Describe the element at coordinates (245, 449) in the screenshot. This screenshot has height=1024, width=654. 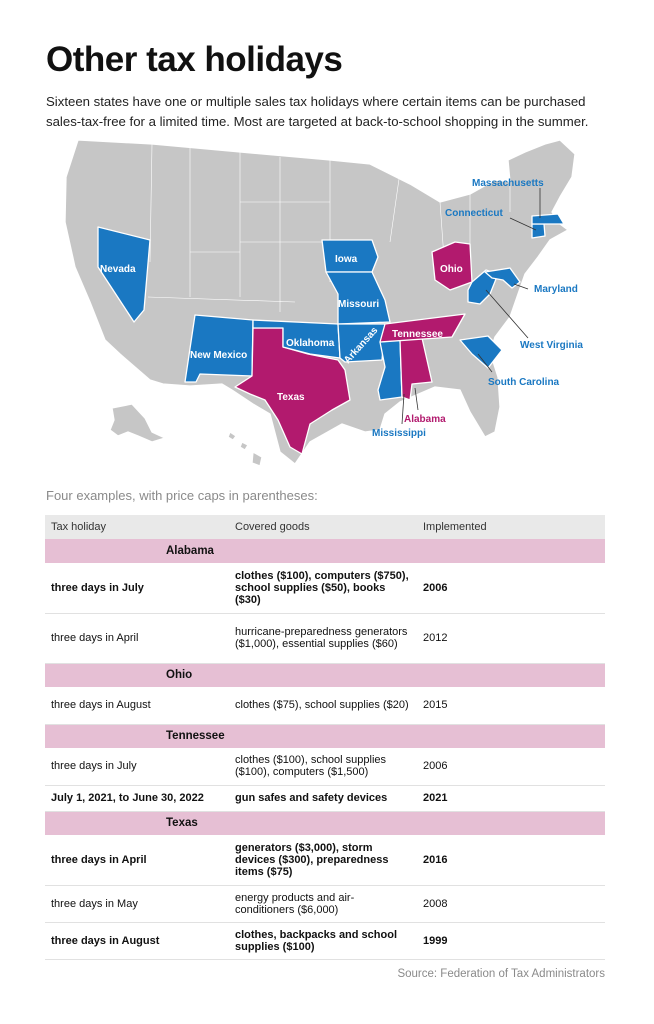
I see `map-base-hawaii` at that location.